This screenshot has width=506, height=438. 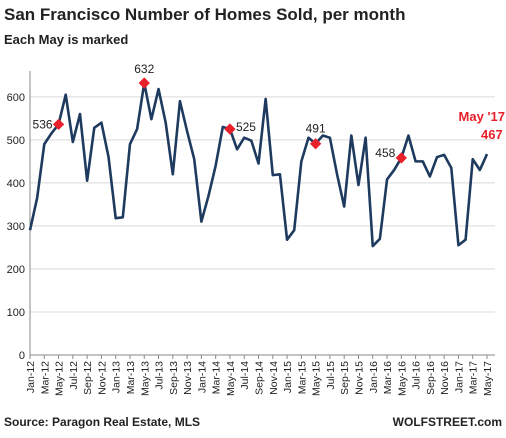 What do you see at coordinates (16, 313) in the screenshot?
I see `y-tick-label: 100` at bounding box center [16, 313].